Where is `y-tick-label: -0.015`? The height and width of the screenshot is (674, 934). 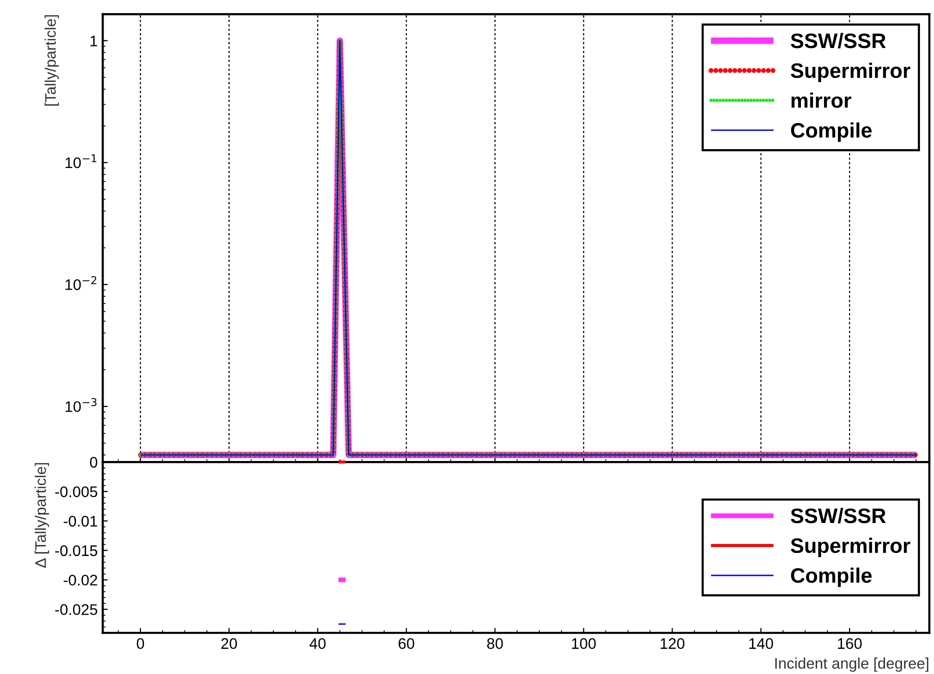 y-tick-label: -0.015 is located at coordinates (76, 550).